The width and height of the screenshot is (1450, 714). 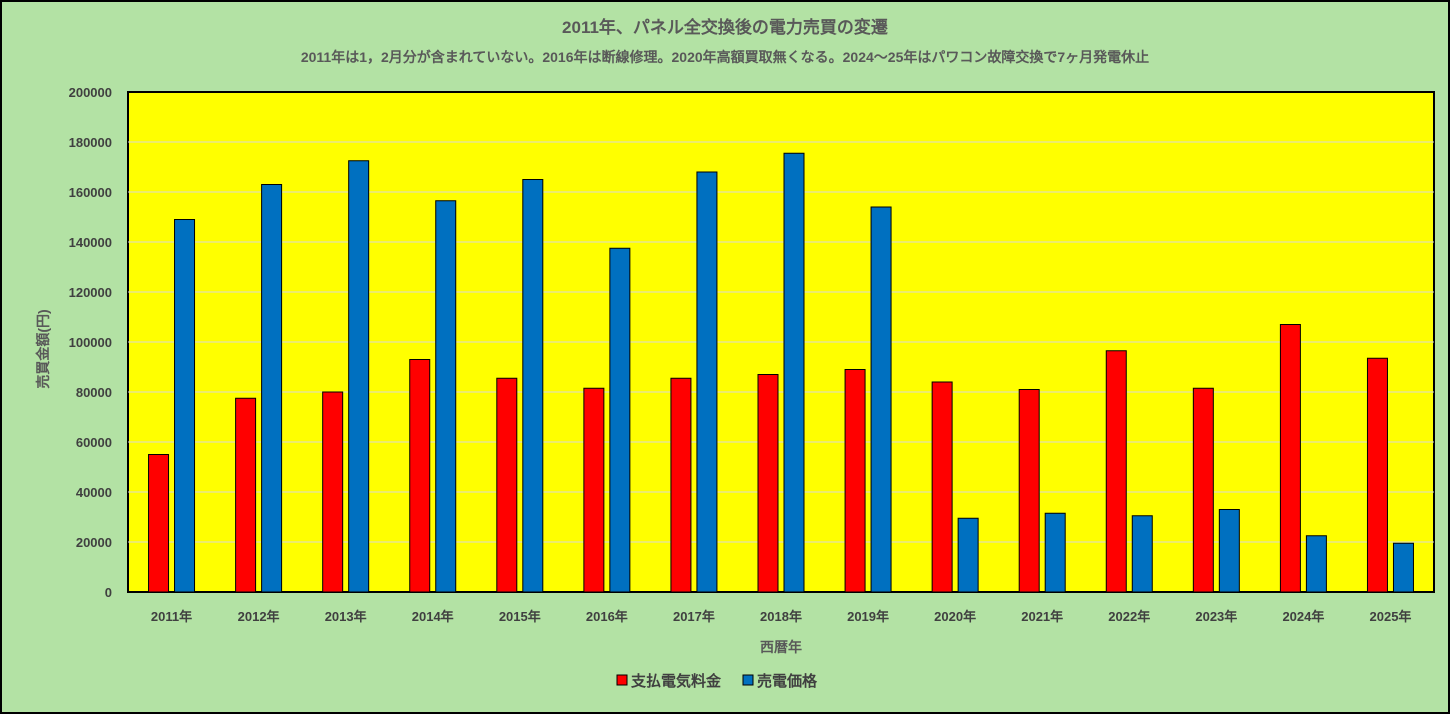 I want to click on x-tick-label: 2012年, so click(x=259, y=616).